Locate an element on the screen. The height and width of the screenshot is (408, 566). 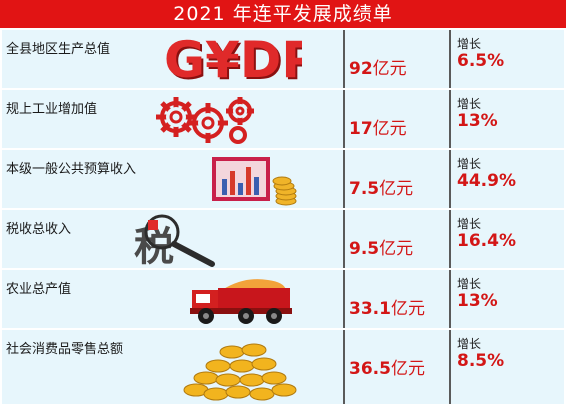
growth-cell: 增长 6.5% is located at coordinates (508, 59).